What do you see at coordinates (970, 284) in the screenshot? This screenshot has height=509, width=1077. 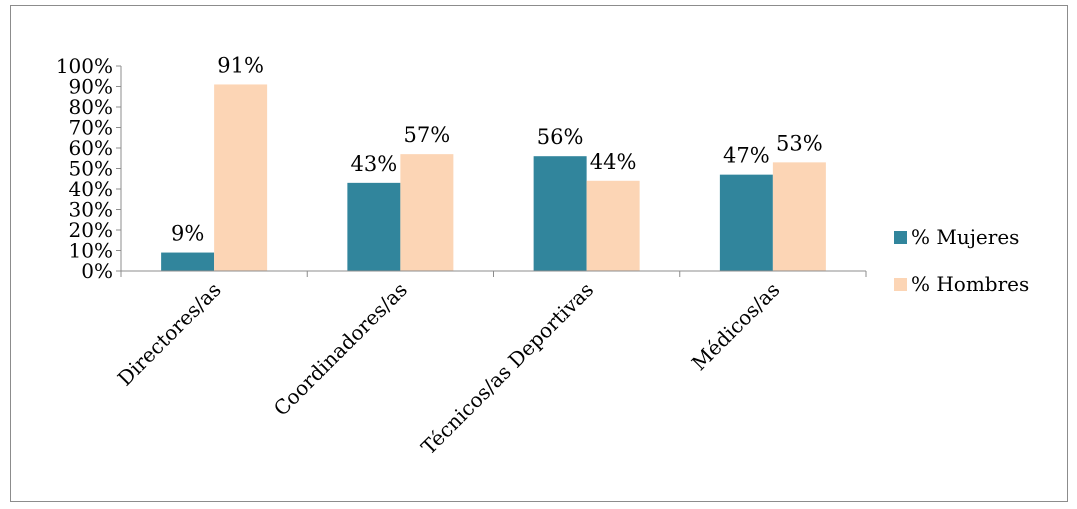 I see `legend-label: % Hombres` at bounding box center [970, 284].